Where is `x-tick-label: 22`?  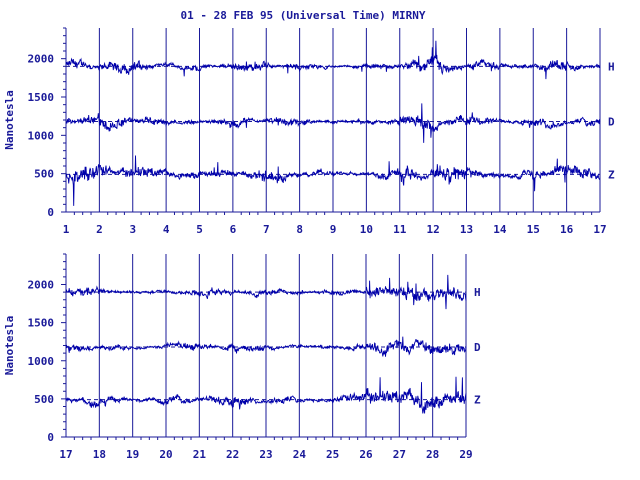
x-tick-label: 22 is located at coordinates (232, 454).